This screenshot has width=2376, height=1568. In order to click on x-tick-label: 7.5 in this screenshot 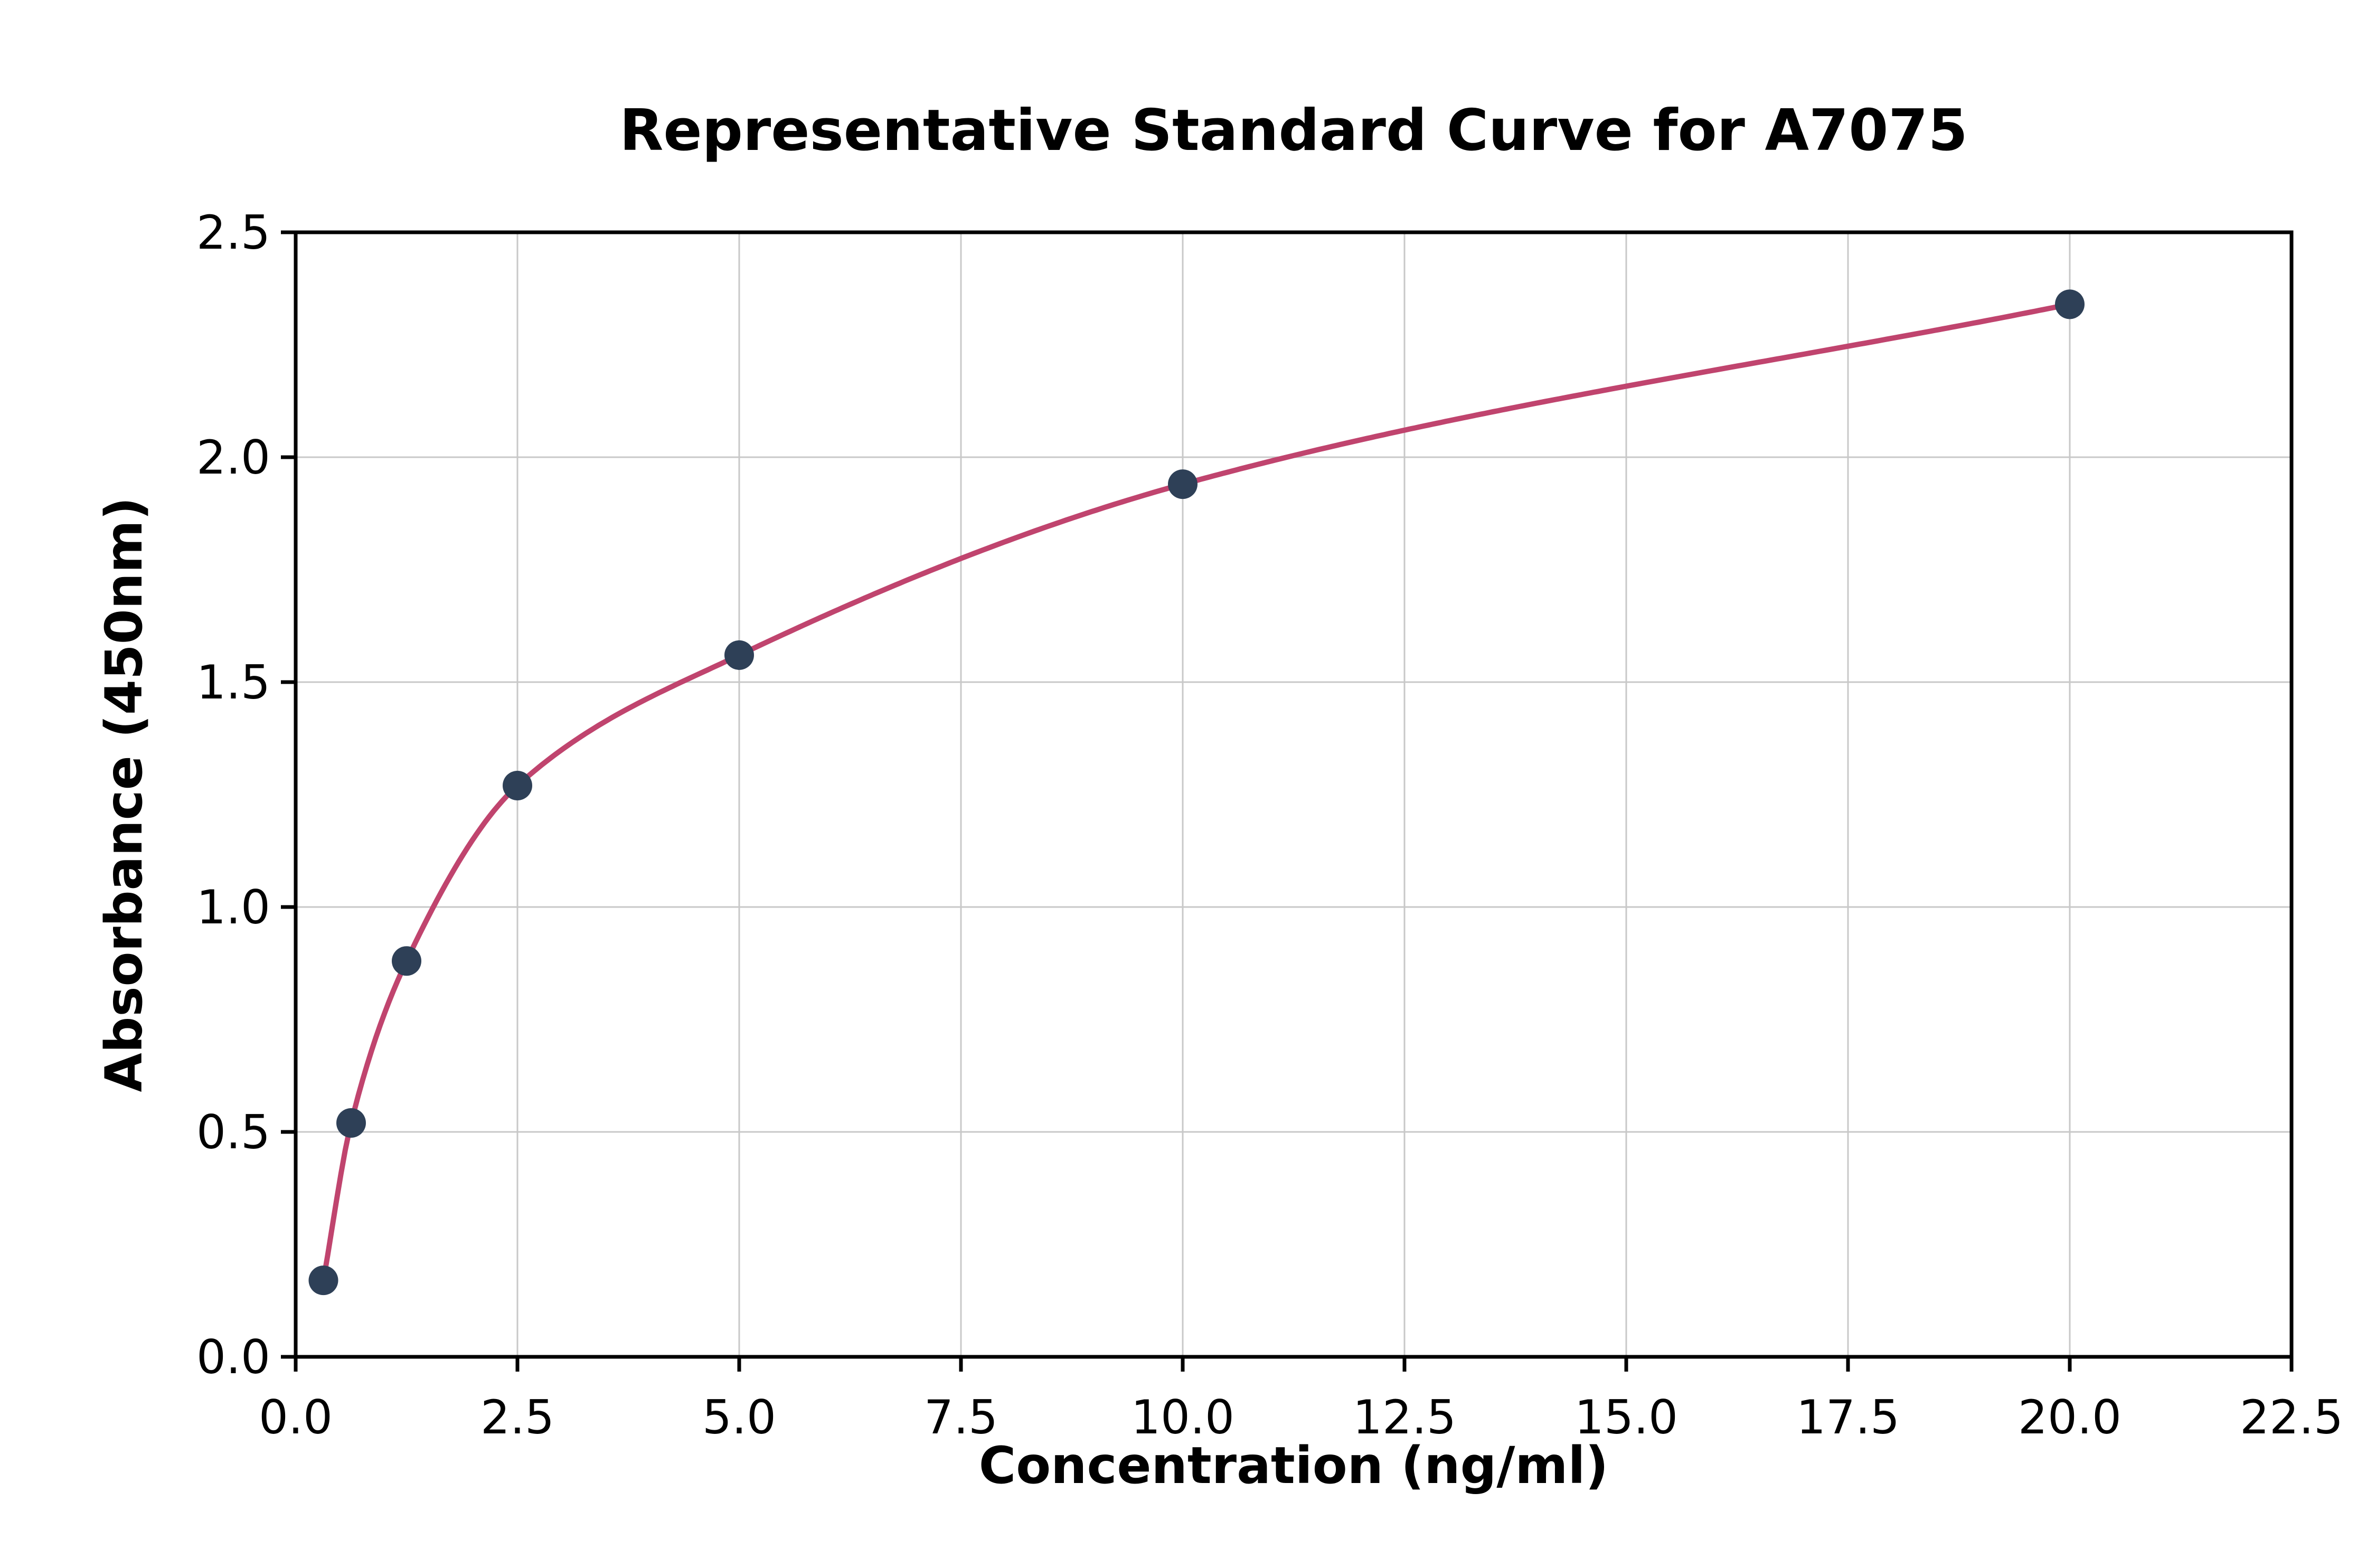, I will do `click(961, 1417)`.